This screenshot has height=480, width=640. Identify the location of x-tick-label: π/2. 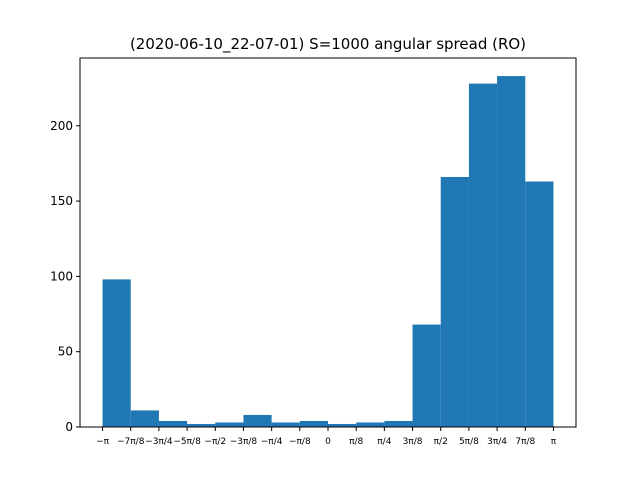
(441, 442).